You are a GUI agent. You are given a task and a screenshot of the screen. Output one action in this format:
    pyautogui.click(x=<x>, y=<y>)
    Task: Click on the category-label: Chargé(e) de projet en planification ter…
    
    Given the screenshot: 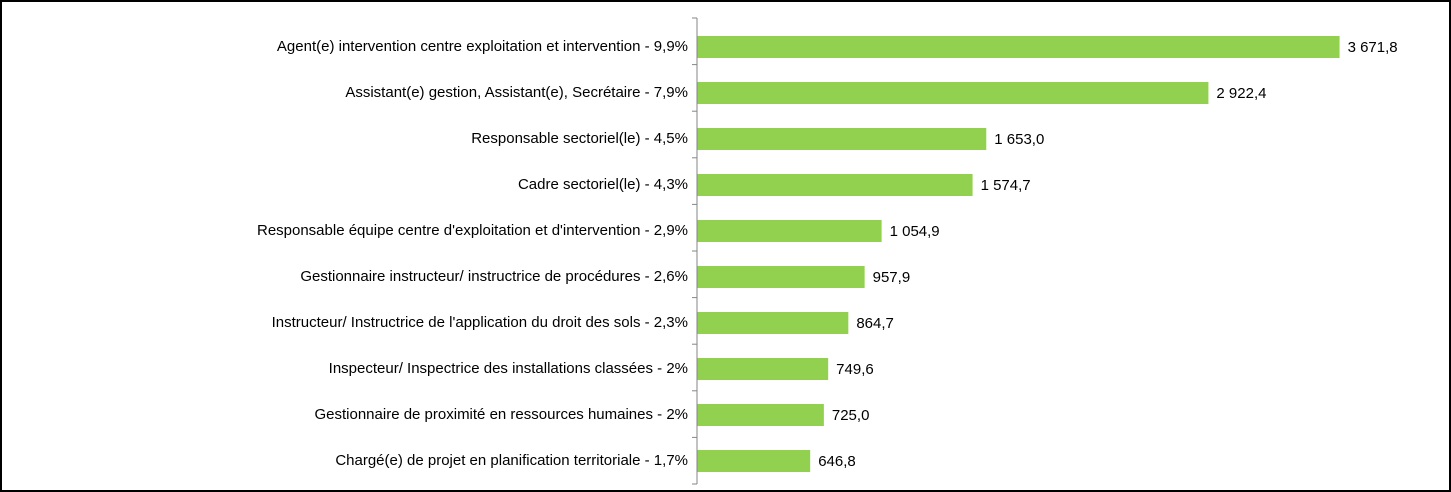 What is the action you would take?
    pyautogui.click(x=511, y=460)
    